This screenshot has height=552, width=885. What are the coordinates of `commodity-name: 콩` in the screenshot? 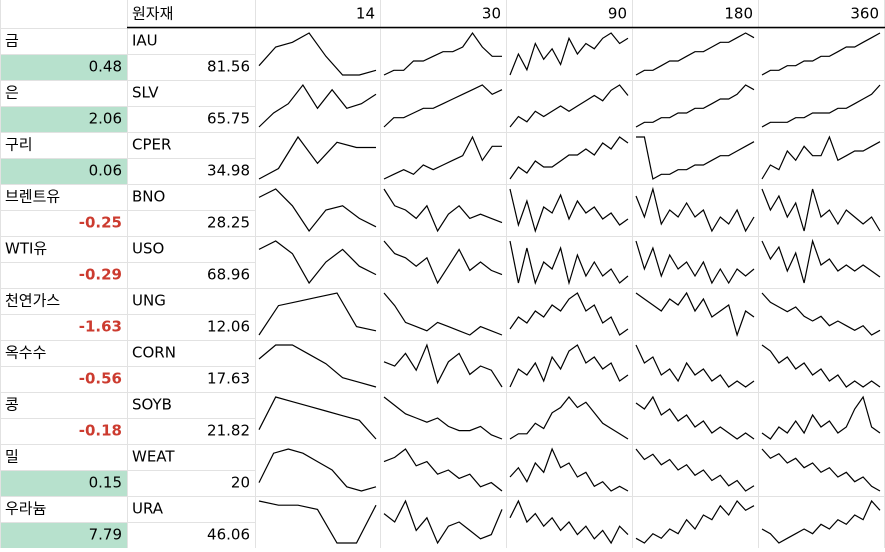 It's located at (12, 405).